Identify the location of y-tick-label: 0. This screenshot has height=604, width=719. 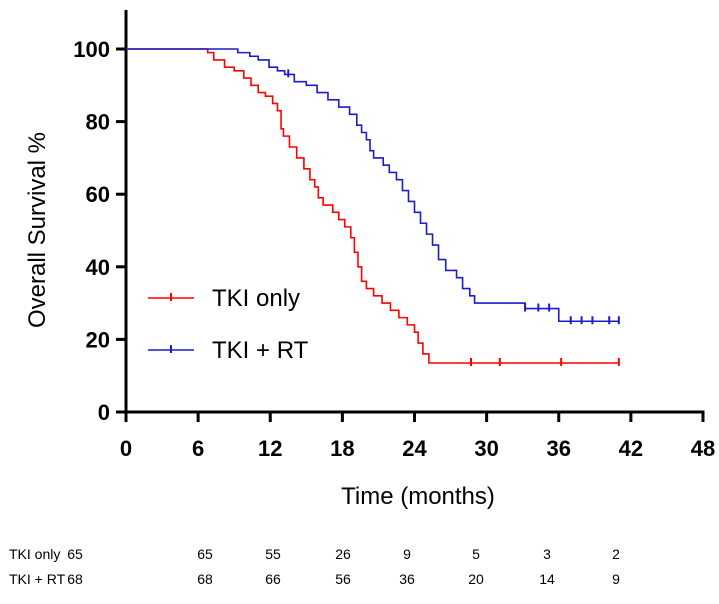
(104, 412).